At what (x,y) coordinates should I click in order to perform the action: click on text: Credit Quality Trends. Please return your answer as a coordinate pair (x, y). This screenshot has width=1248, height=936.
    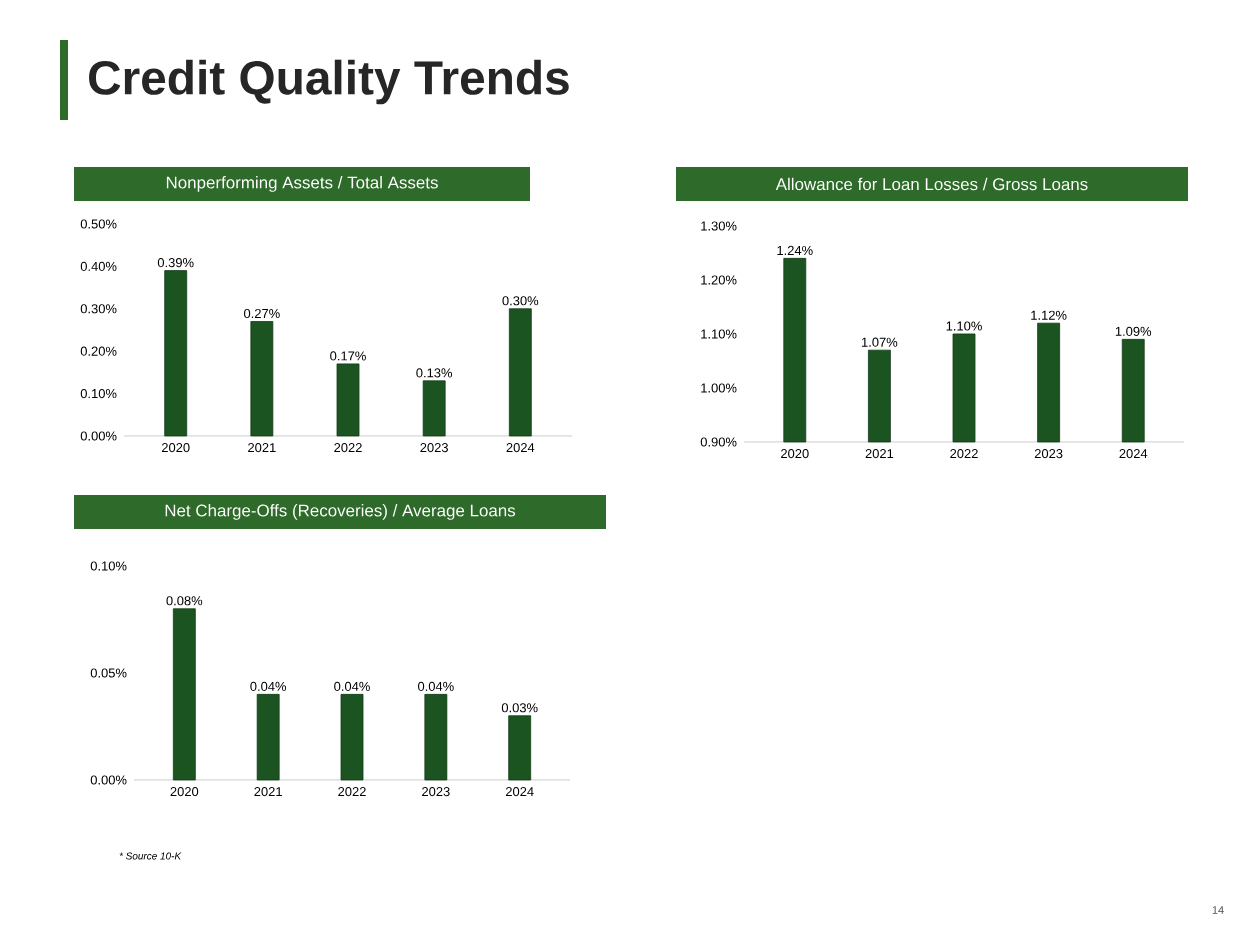
    Looking at the image, I should click on (329, 82).